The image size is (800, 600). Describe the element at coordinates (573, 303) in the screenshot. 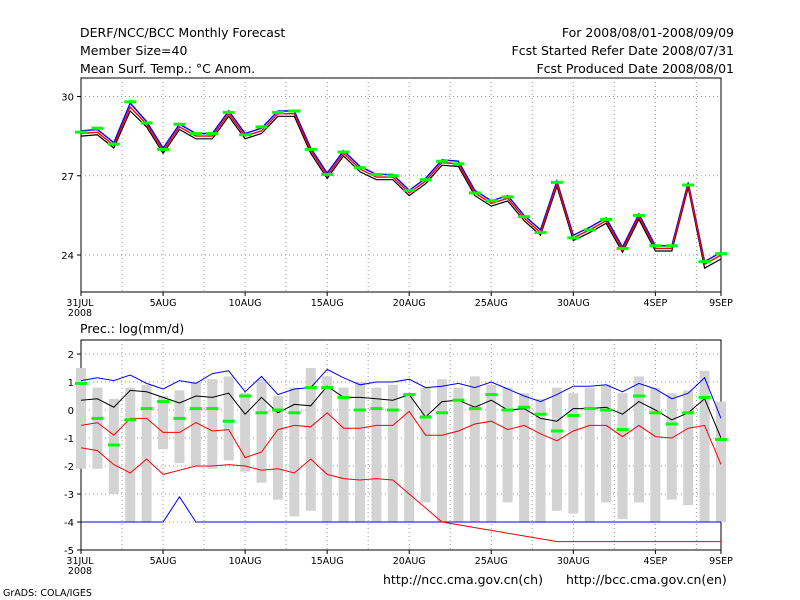

I see `temp-xtick-label: 30AUG` at that location.